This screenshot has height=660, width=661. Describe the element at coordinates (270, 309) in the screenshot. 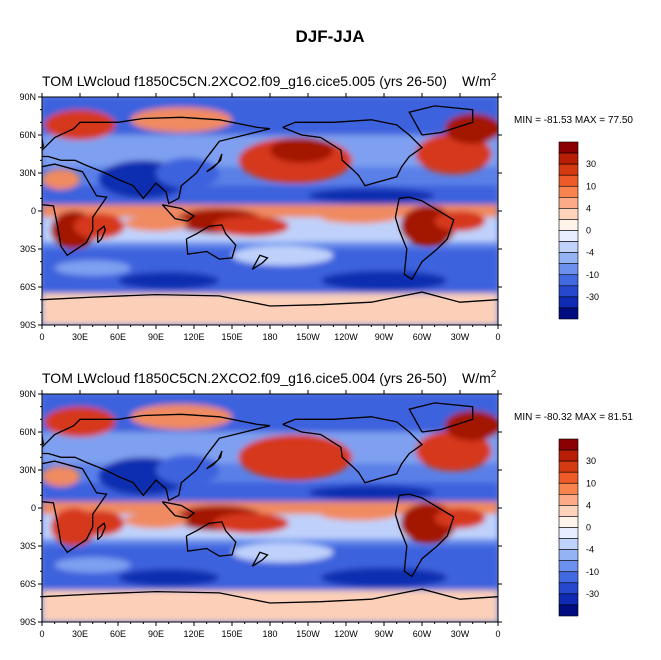

I see `field-band` at that location.